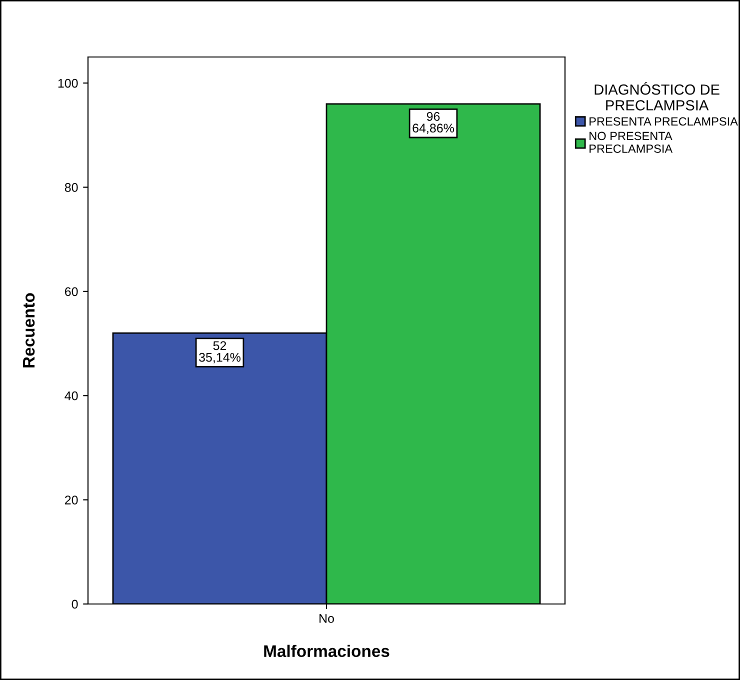 Image resolution: width=740 pixels, height=680 pixels. What do you see at coordinates (68, 83) in the screenshot?
I see `y-tick-label: 100` at bounding box center [68, 83].